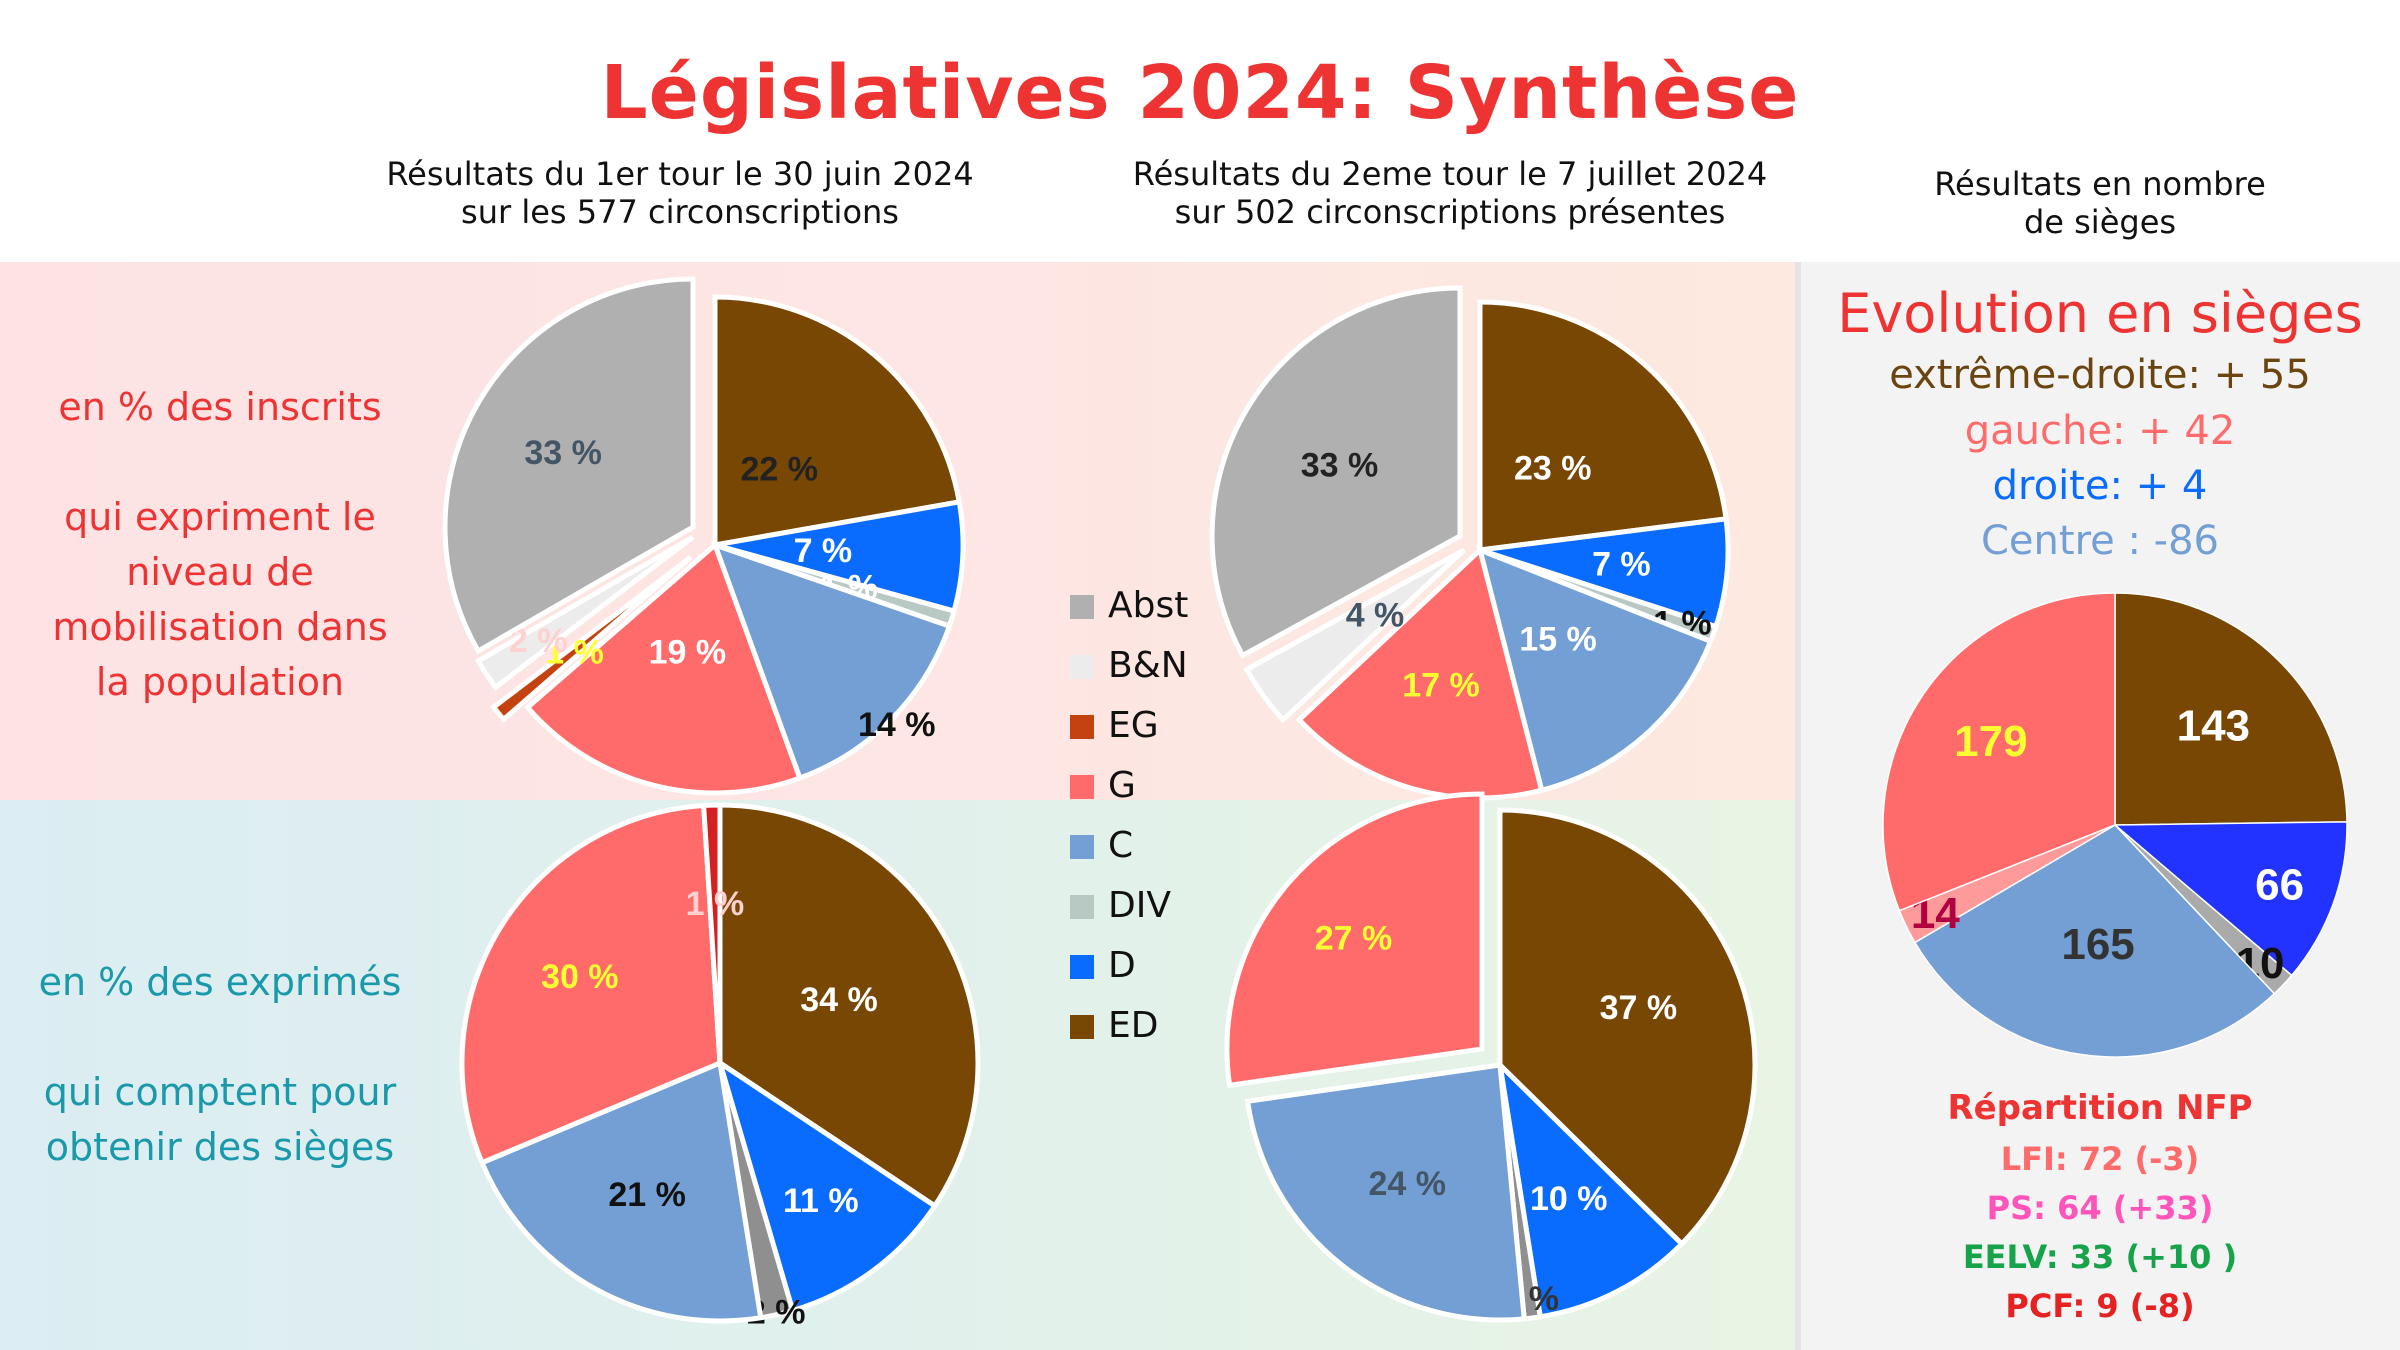  What do you see at coordinates (1200, 93) in the screenshot?
I see `page-title: Législatives 2024: Synthèse` at bounding box center [1200, 93].